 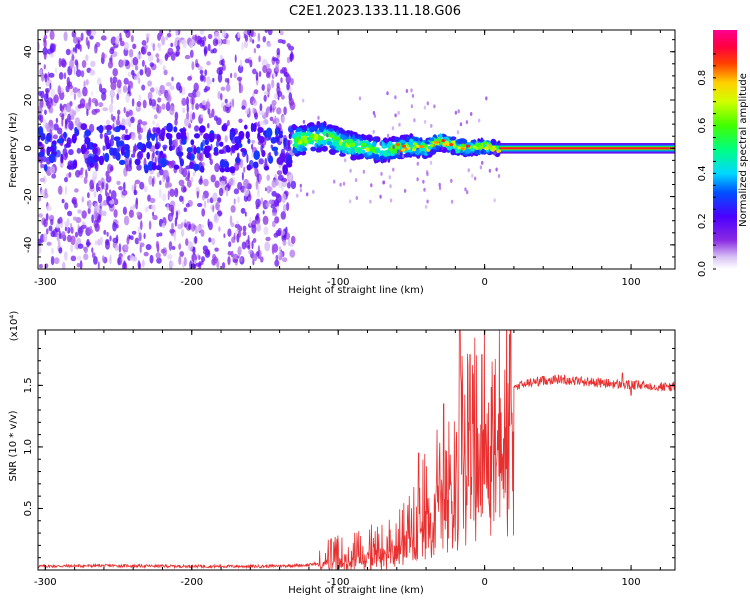 I want to click on snr-xlabel: Height of straight line (km), so click(x=356, y=590).